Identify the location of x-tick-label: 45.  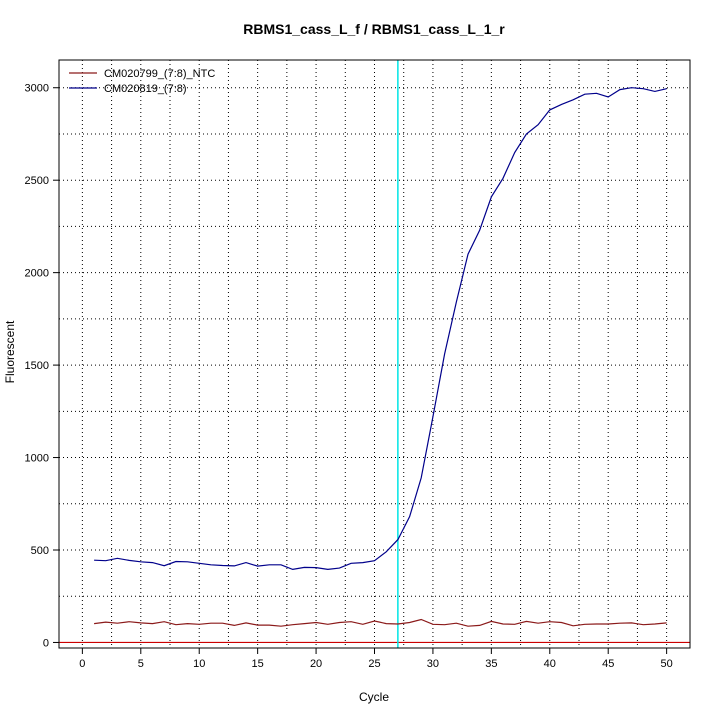
(608, 664).